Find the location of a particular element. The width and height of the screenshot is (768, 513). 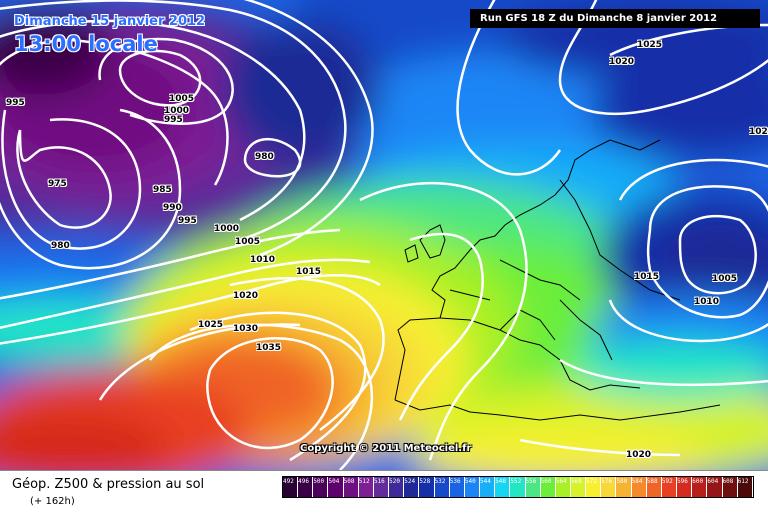

legend-value: 596 is located at coordinates (682, 481).